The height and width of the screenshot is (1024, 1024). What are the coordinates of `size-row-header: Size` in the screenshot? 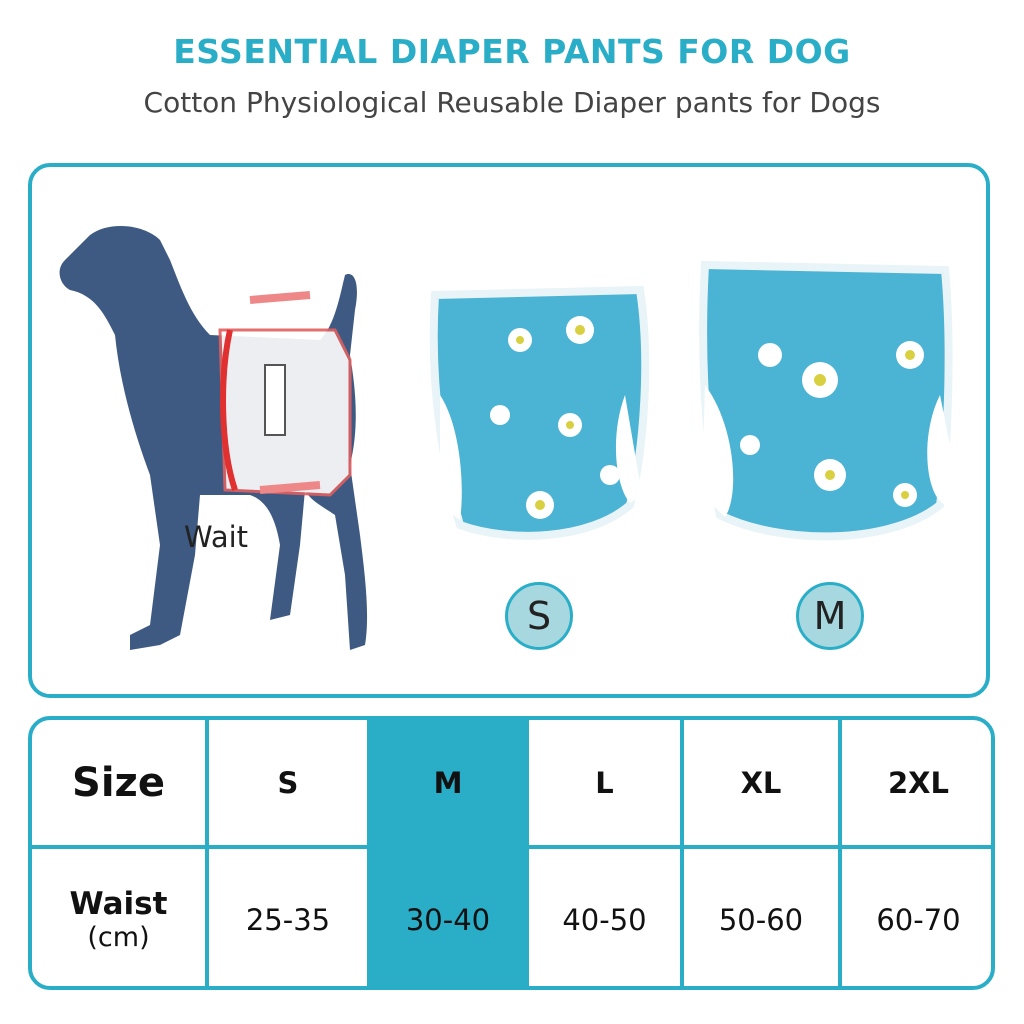 It's located at (118, 782).